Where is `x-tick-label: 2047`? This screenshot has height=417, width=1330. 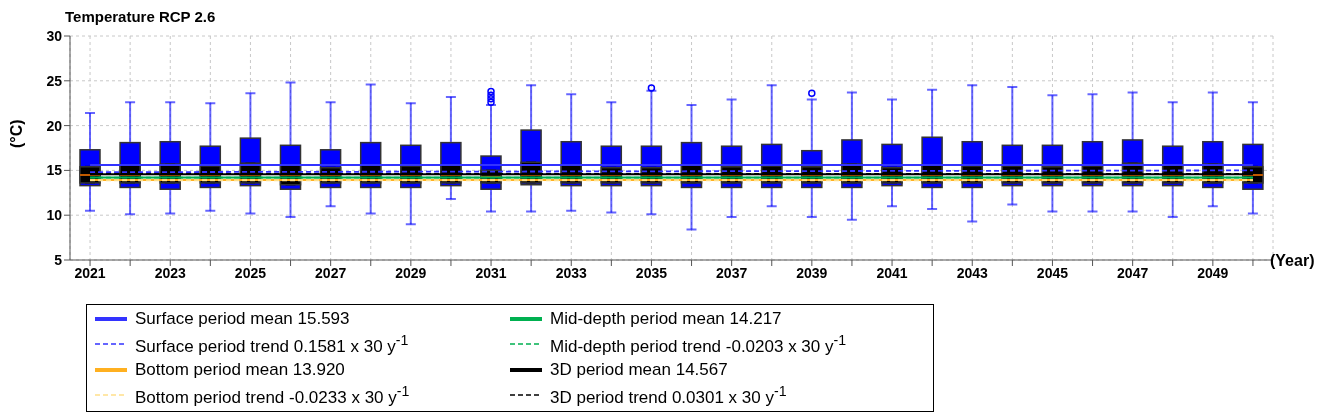 x-tick-label: 2047 is located at coordinates (1133, 272).